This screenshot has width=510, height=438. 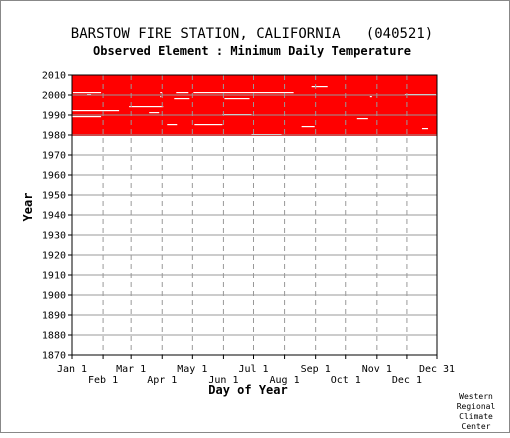 I want to click on x-tick-label: Mar 1, so click(x=131, y=369).